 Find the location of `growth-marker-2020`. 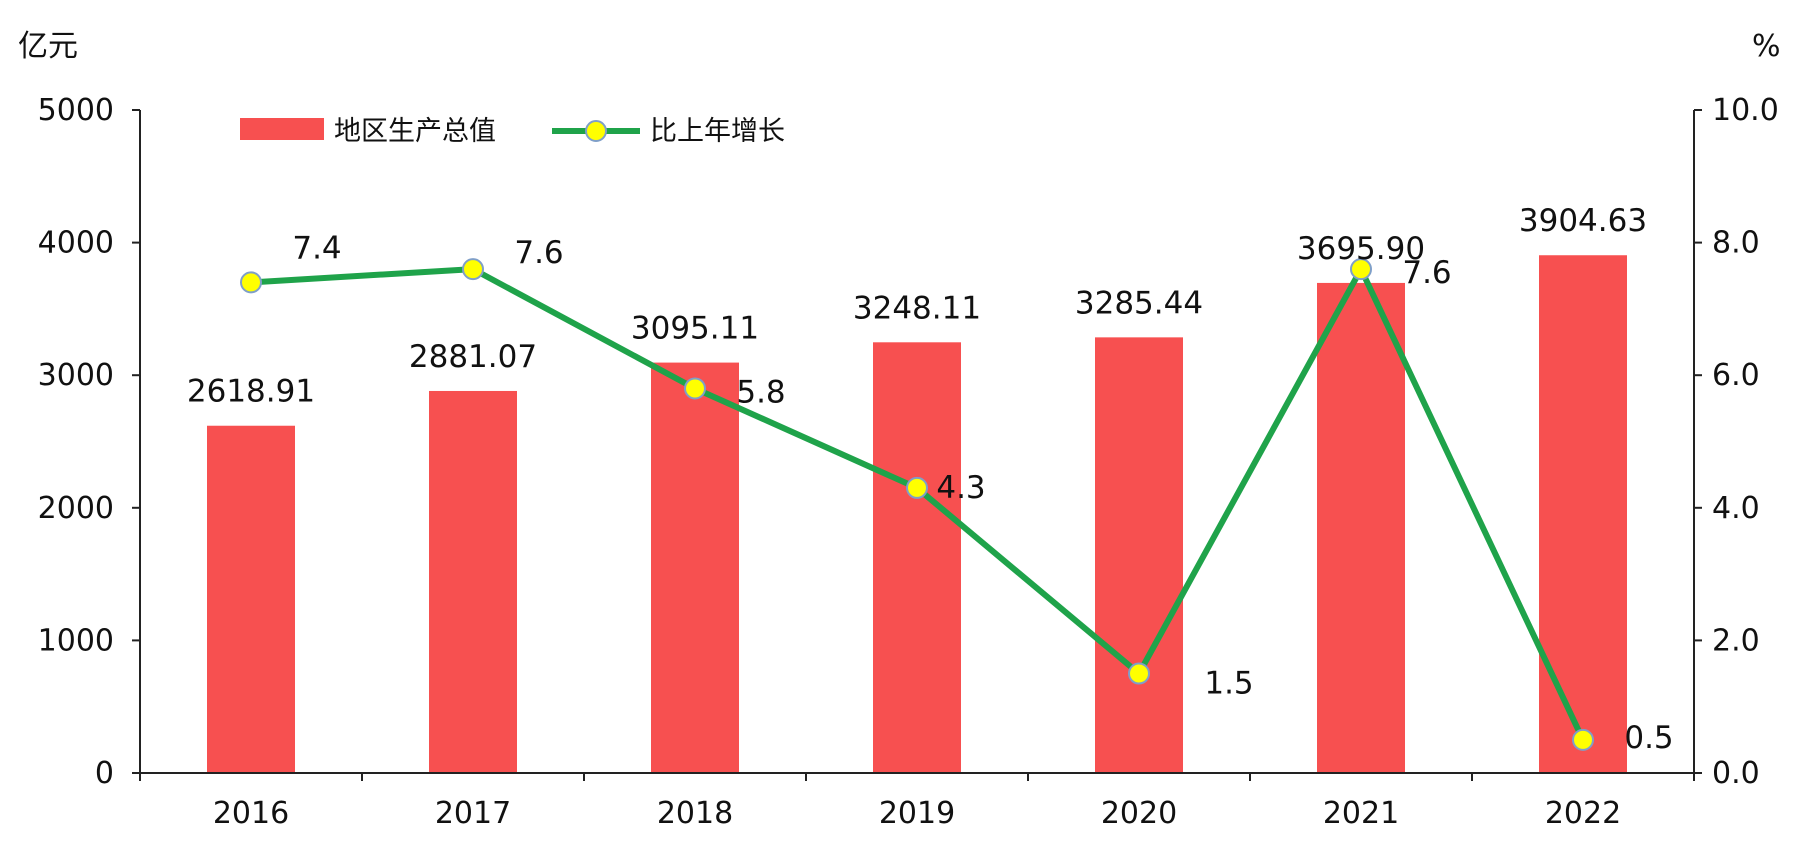

growth-marker-2020 is located at coordinates (1139, 673).